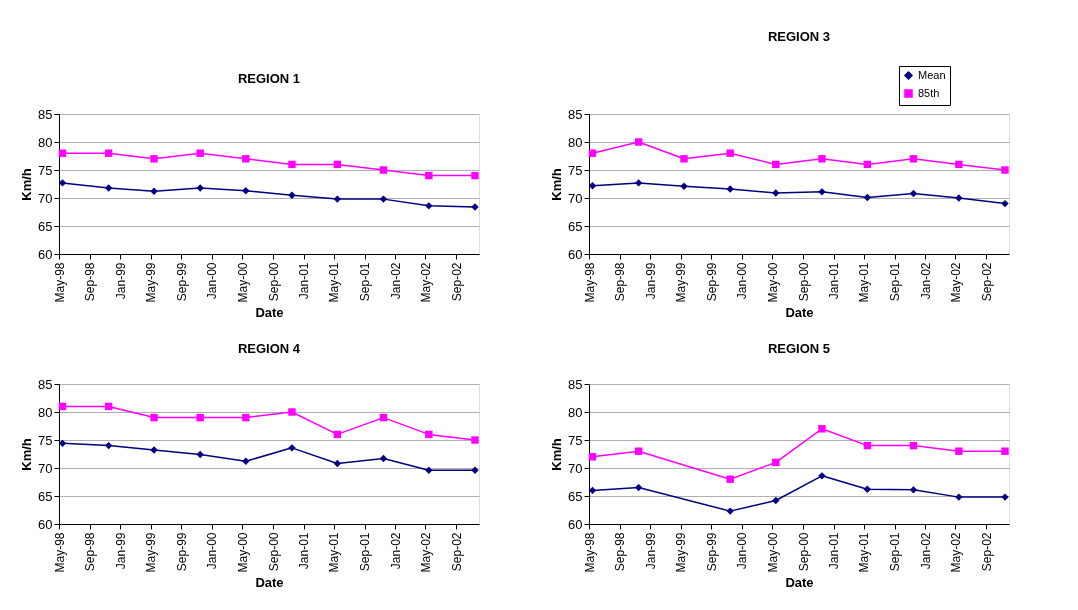  What do you see at coordinates (45, 170) in the screenshot?
I see `y-tick-label: 75` at bounding box center [45, 170].